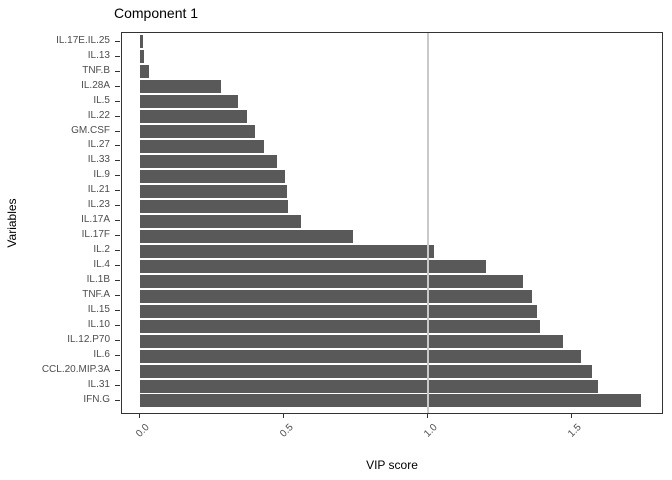 Image resolution: width=672 pixels, height=480 pixels. What do you see at coordinates (88, 340) in the screenshot?
I see `y-tick-label-IL.12.P70: IL.12.P70` at bounding box center [88, 340].